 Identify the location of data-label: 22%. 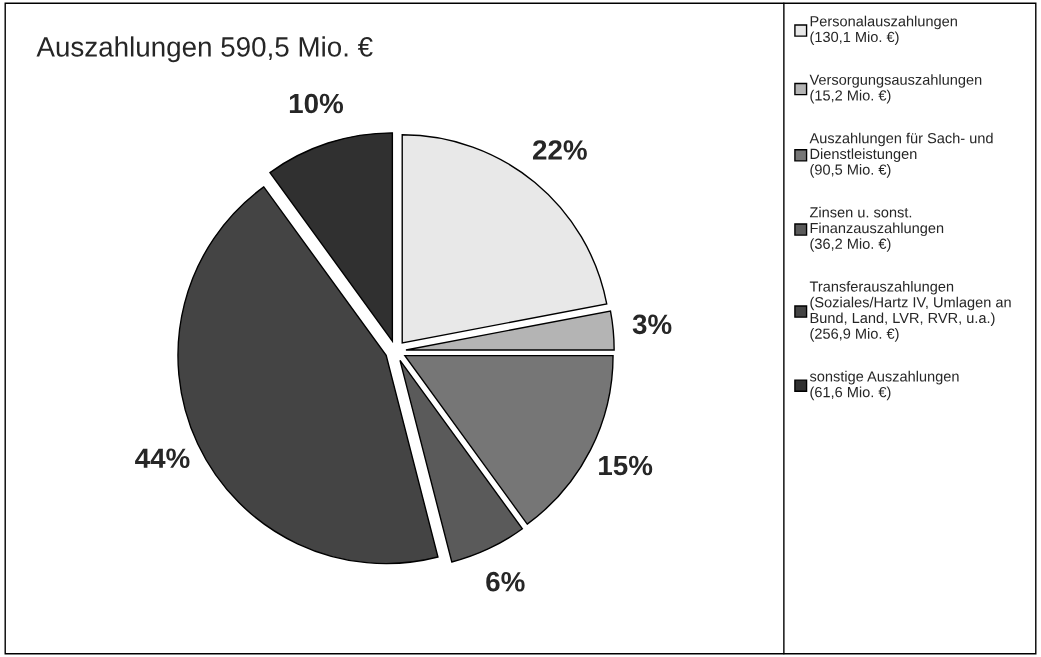
(559, 150).